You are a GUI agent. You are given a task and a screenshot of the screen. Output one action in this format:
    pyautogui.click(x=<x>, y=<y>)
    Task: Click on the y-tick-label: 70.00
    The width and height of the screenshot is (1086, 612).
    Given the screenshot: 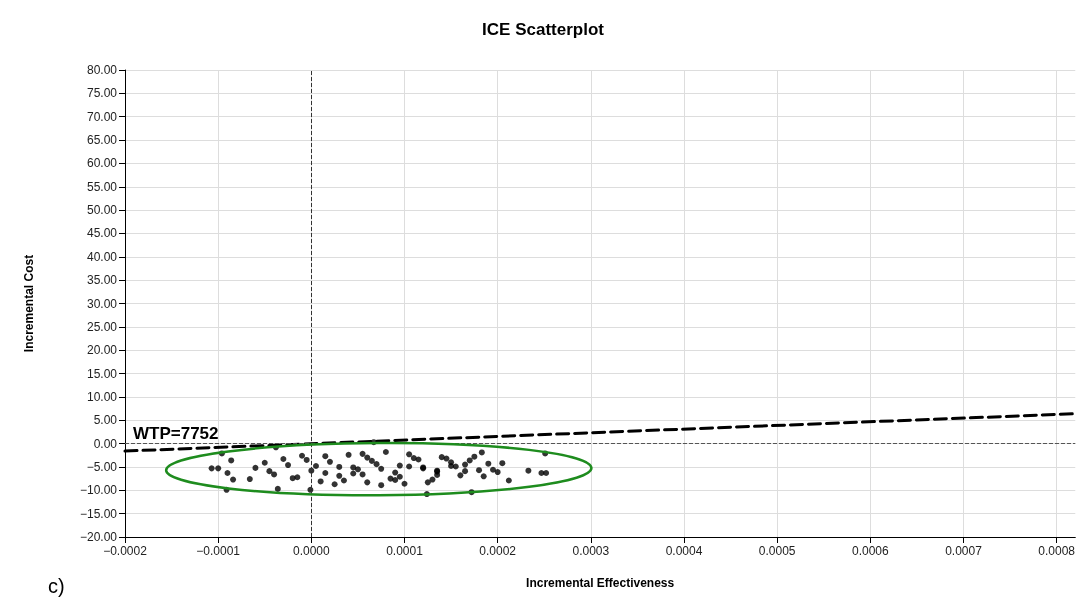 What is the action you would take?
    pyautogui.click(x=102, y=116)
    